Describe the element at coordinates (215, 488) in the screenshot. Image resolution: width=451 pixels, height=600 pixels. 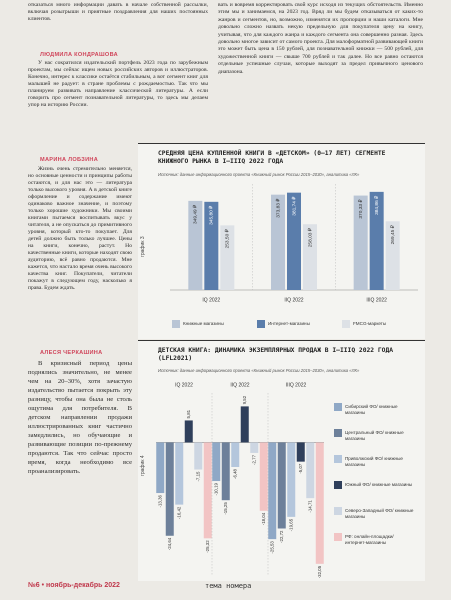
I see `value-label: -10,19` at that location.